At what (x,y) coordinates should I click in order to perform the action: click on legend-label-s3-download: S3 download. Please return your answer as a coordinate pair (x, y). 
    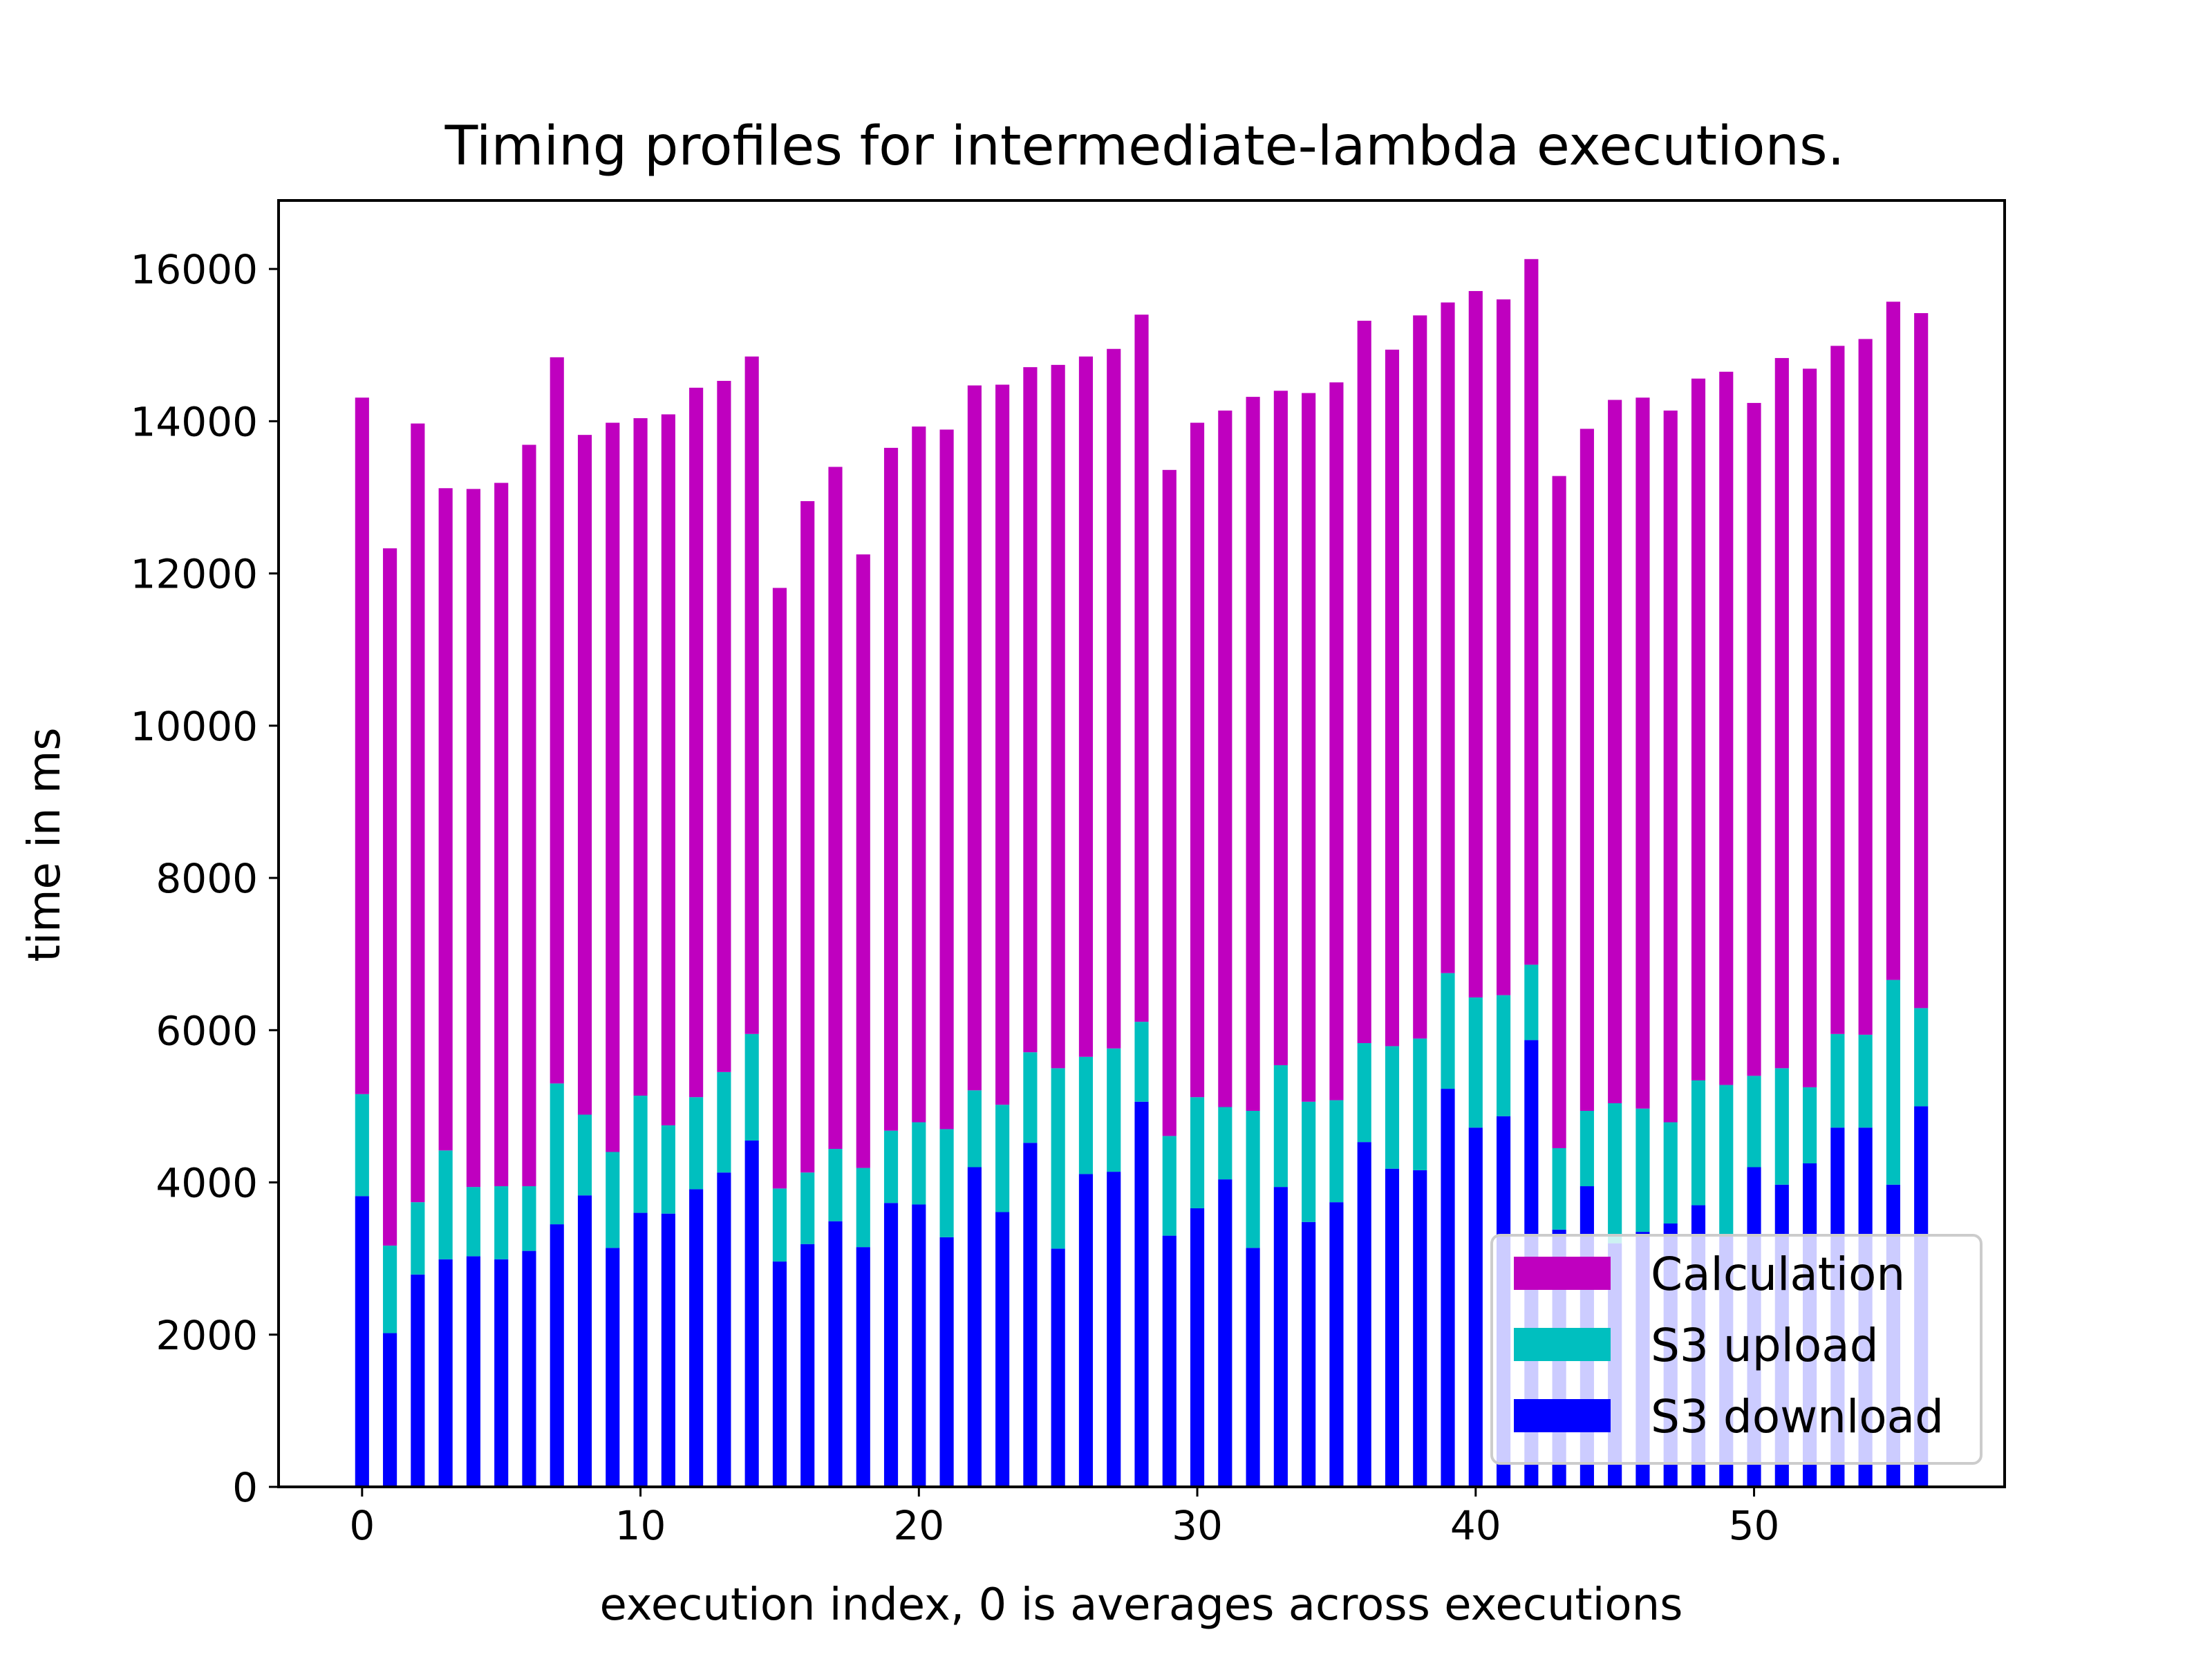
    Looking at the image, I should click on (1797, 1417).